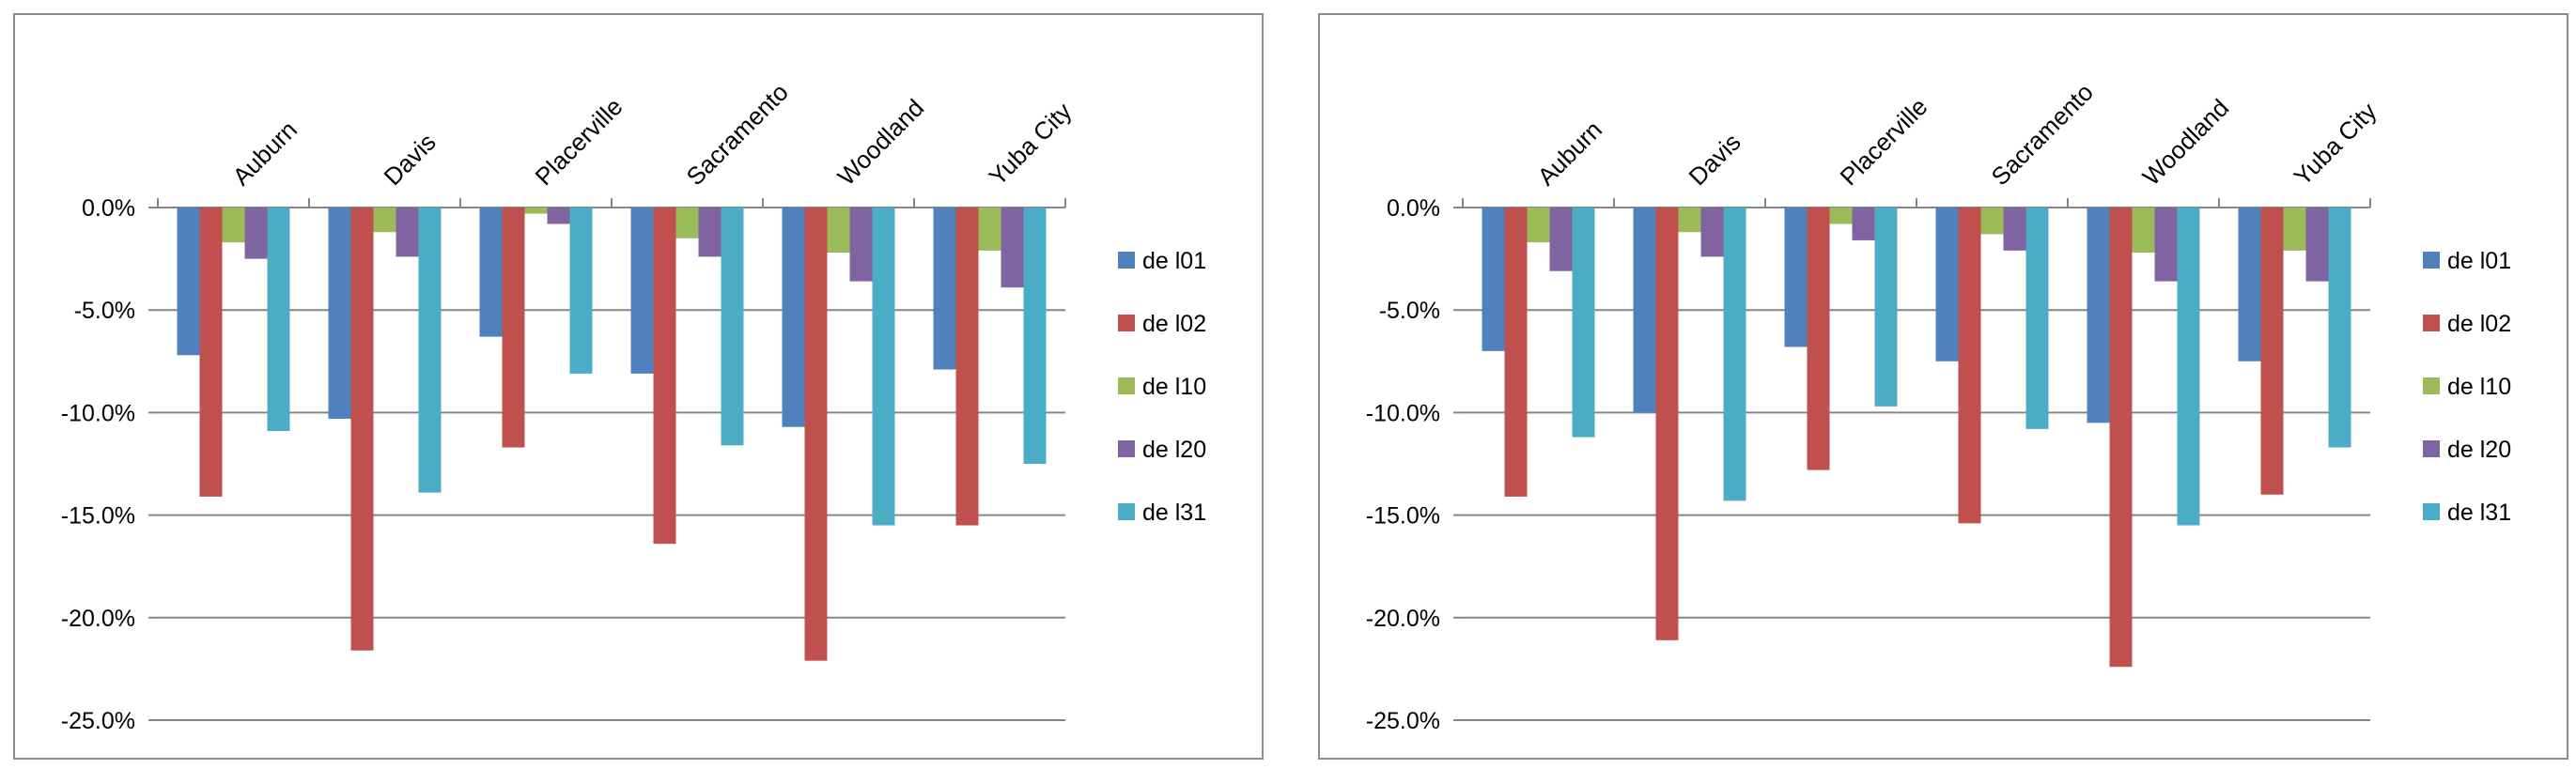 This screenshot has width=2576, height=769. Describe the element at coordinates (881, 143) in the screenshot. I see `chart-left-category-label-woodland: Woodland` at that location.